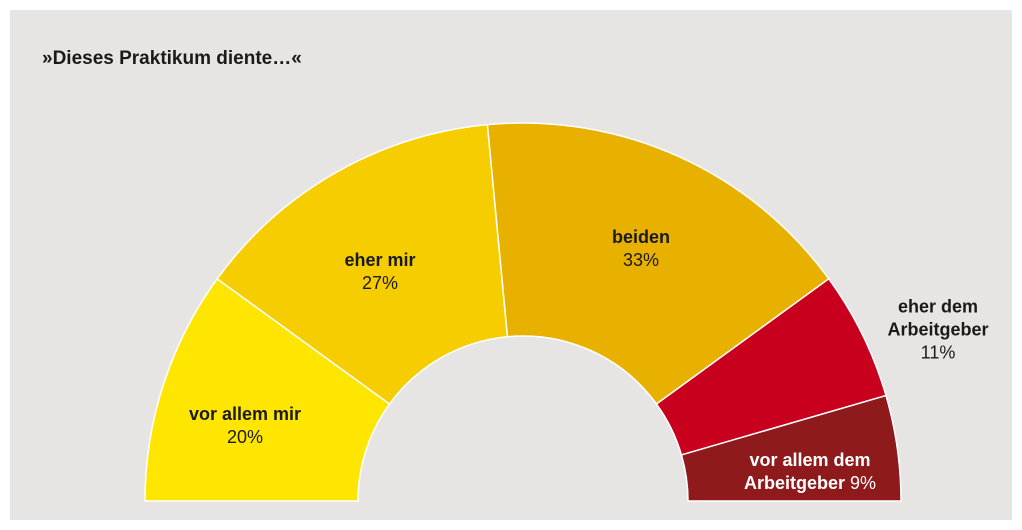 This screenshot has width=1022, height=530. I want to click on value-label: 20%, so click(245, 437).